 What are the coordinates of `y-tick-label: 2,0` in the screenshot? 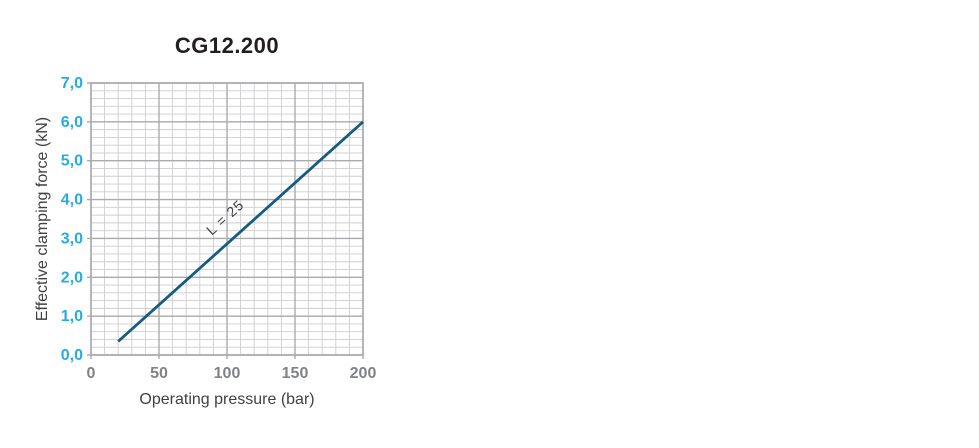 It's located at (72, 277).